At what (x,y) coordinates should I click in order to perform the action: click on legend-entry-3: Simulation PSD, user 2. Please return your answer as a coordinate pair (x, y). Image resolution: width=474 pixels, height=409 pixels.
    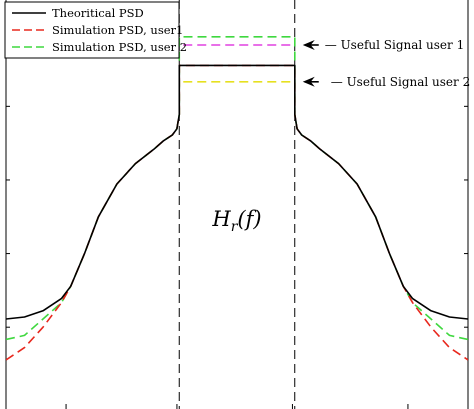
    Looking at the image, I should click on (99, 47).